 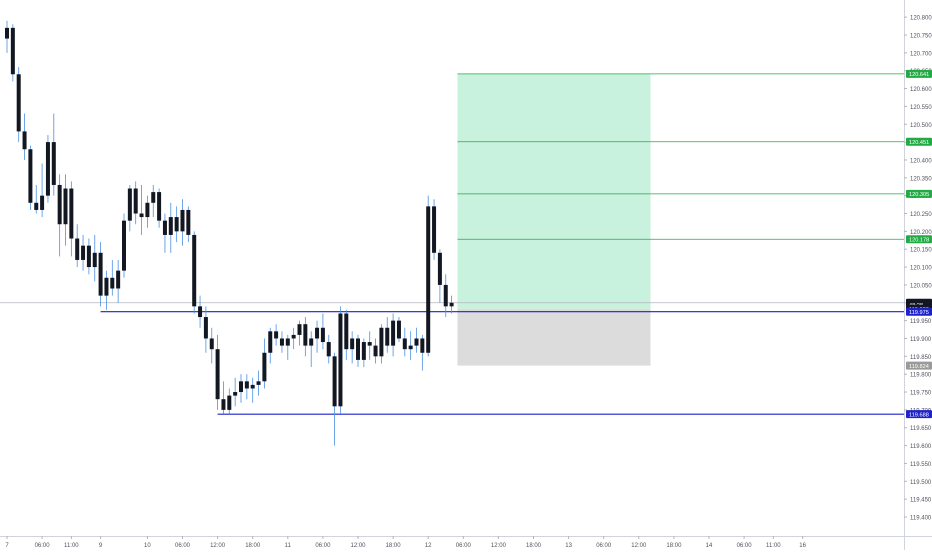 I want to click on price-tick-label: 119.850, so click(x=921, y=358).